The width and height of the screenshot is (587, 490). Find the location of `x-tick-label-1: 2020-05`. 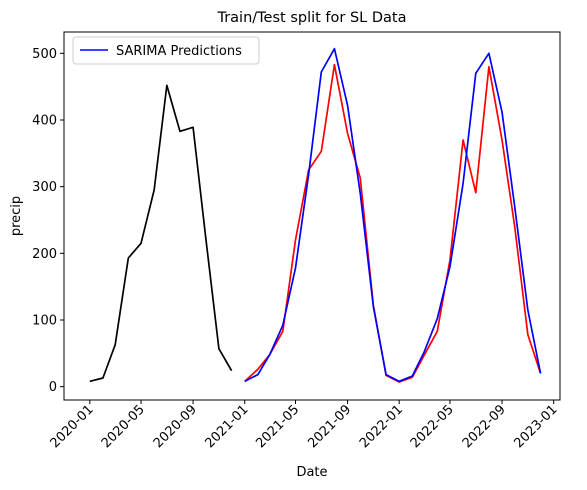

x-tick-label-1: 2020-05 is located at coordinates (123, 426).